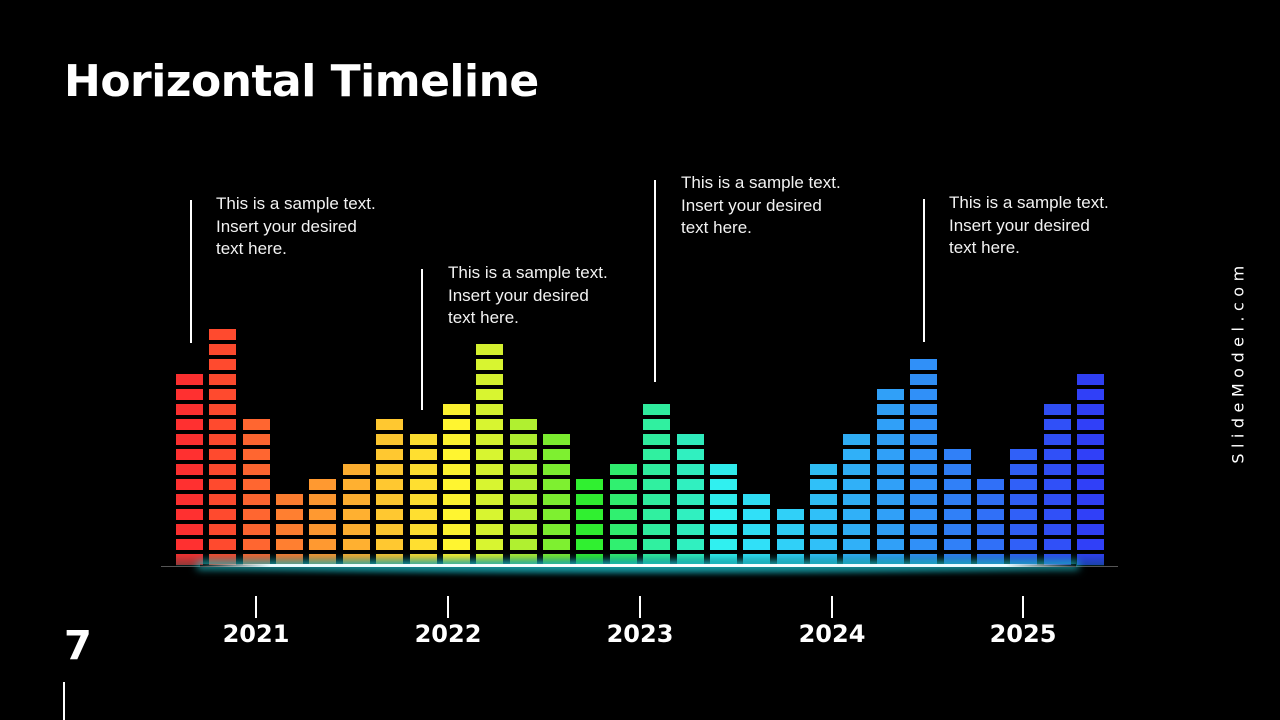 The width and height of the screenshot is (1280, 720). I want to click on timeline-glow, so click(638, 568).